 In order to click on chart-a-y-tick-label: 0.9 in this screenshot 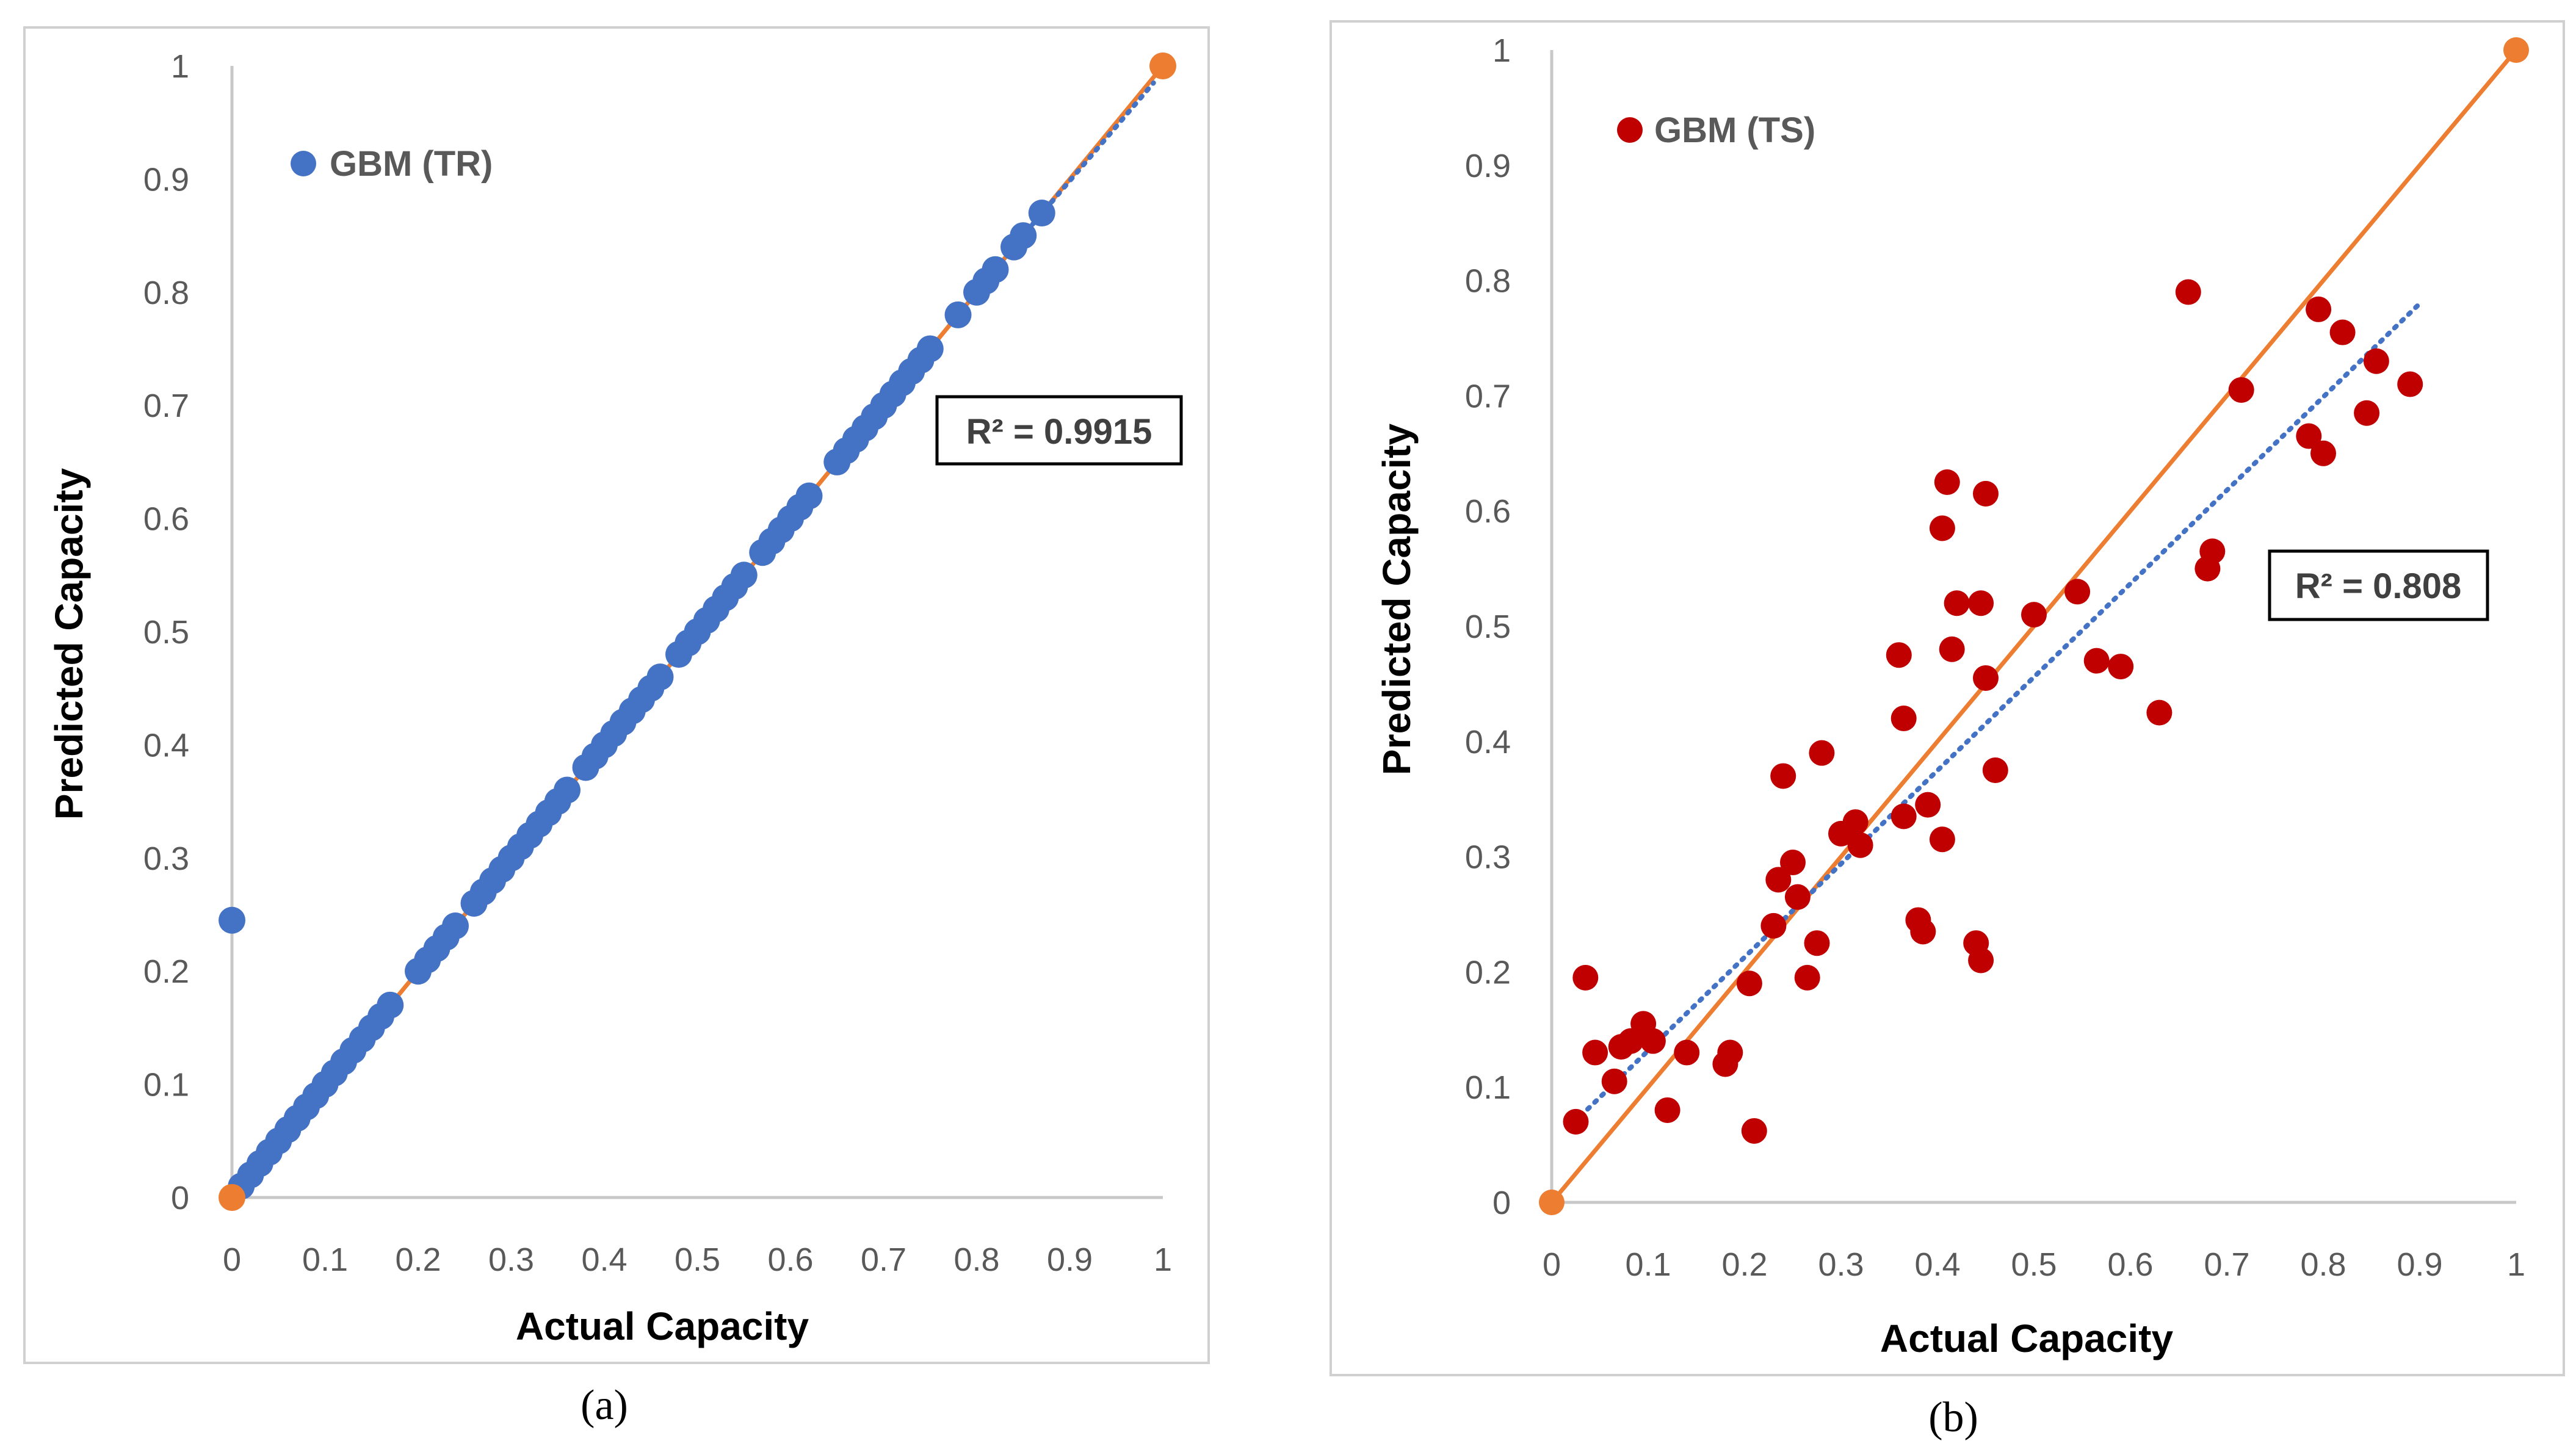, I will do `click(166, 179)`.